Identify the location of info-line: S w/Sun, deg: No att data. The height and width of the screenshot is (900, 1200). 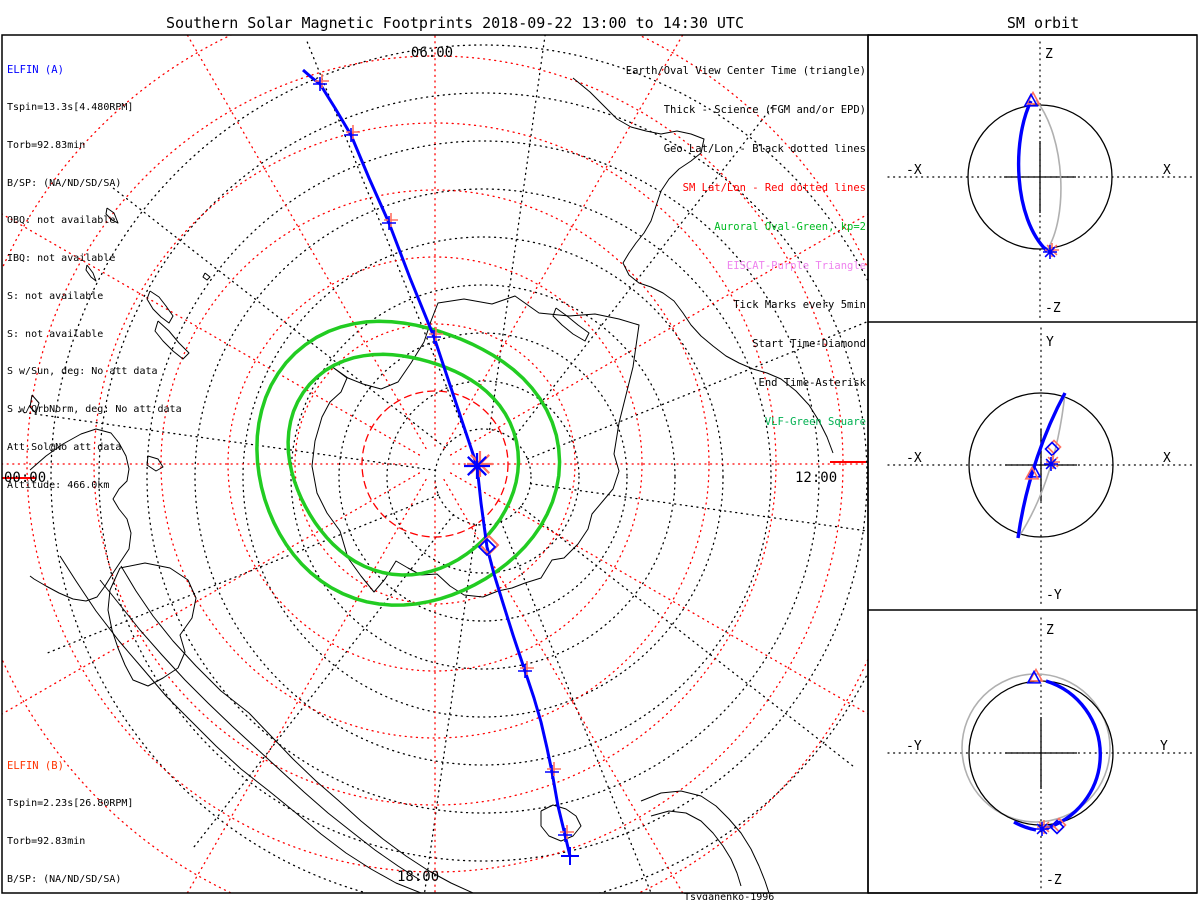
(82, 372).